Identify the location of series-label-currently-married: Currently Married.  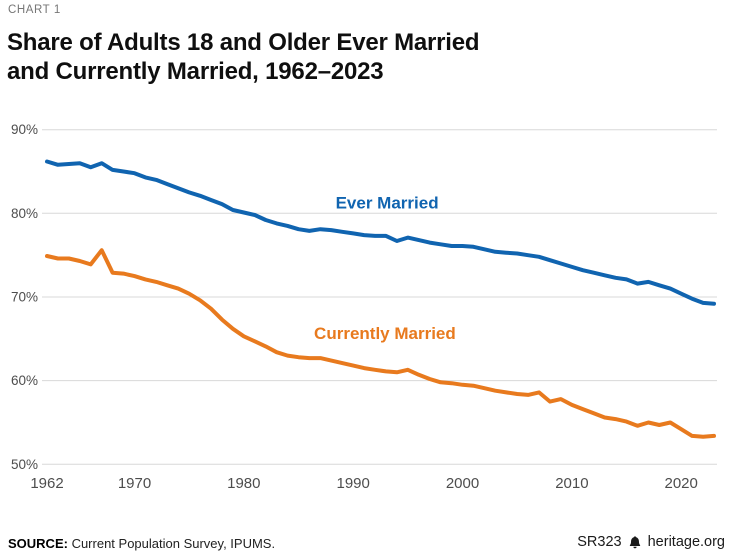
(385, 333).